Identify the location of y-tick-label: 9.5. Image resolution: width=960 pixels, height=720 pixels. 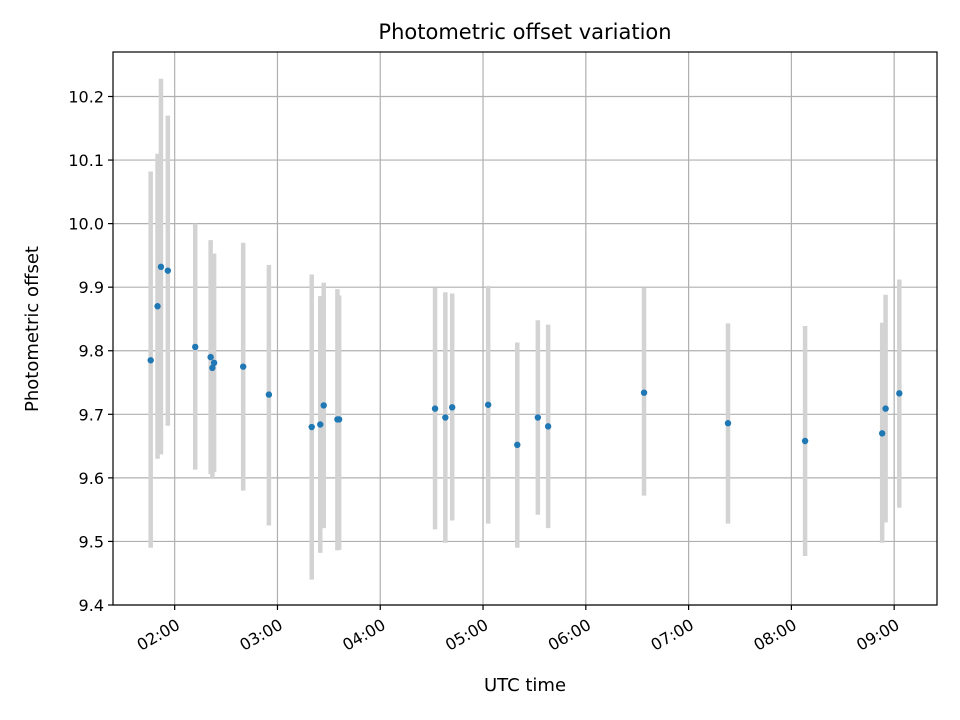
(91, 541).